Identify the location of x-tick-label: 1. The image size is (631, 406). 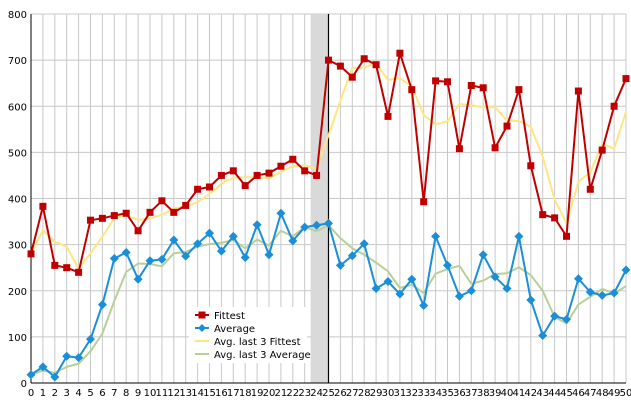
(43, 393).